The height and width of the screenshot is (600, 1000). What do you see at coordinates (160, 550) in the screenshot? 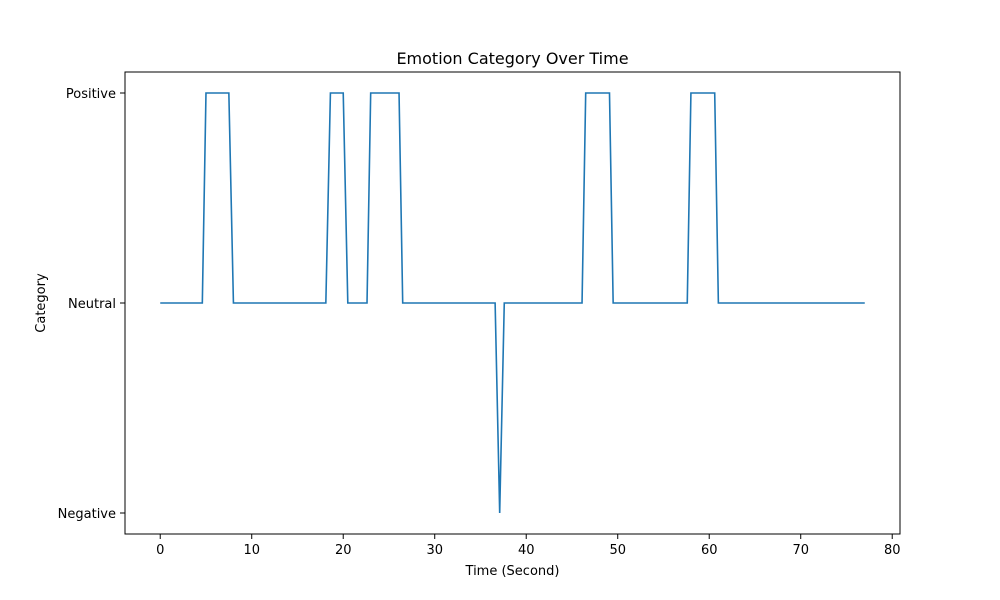
I see `x-tick-label: 0` at bounding box center [160, 550].